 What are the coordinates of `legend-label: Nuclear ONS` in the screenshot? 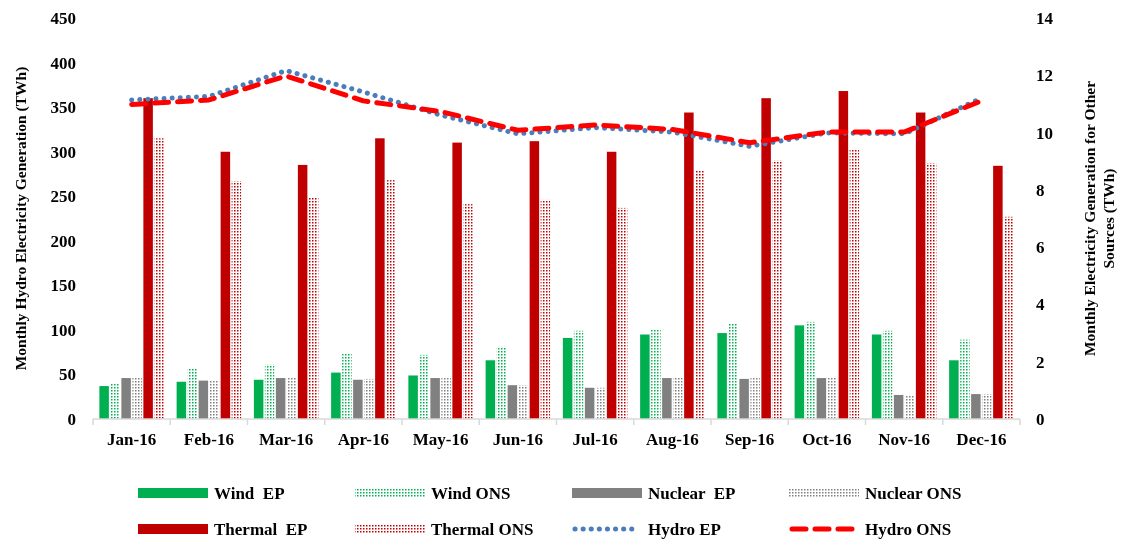 It's located at (913, 493).